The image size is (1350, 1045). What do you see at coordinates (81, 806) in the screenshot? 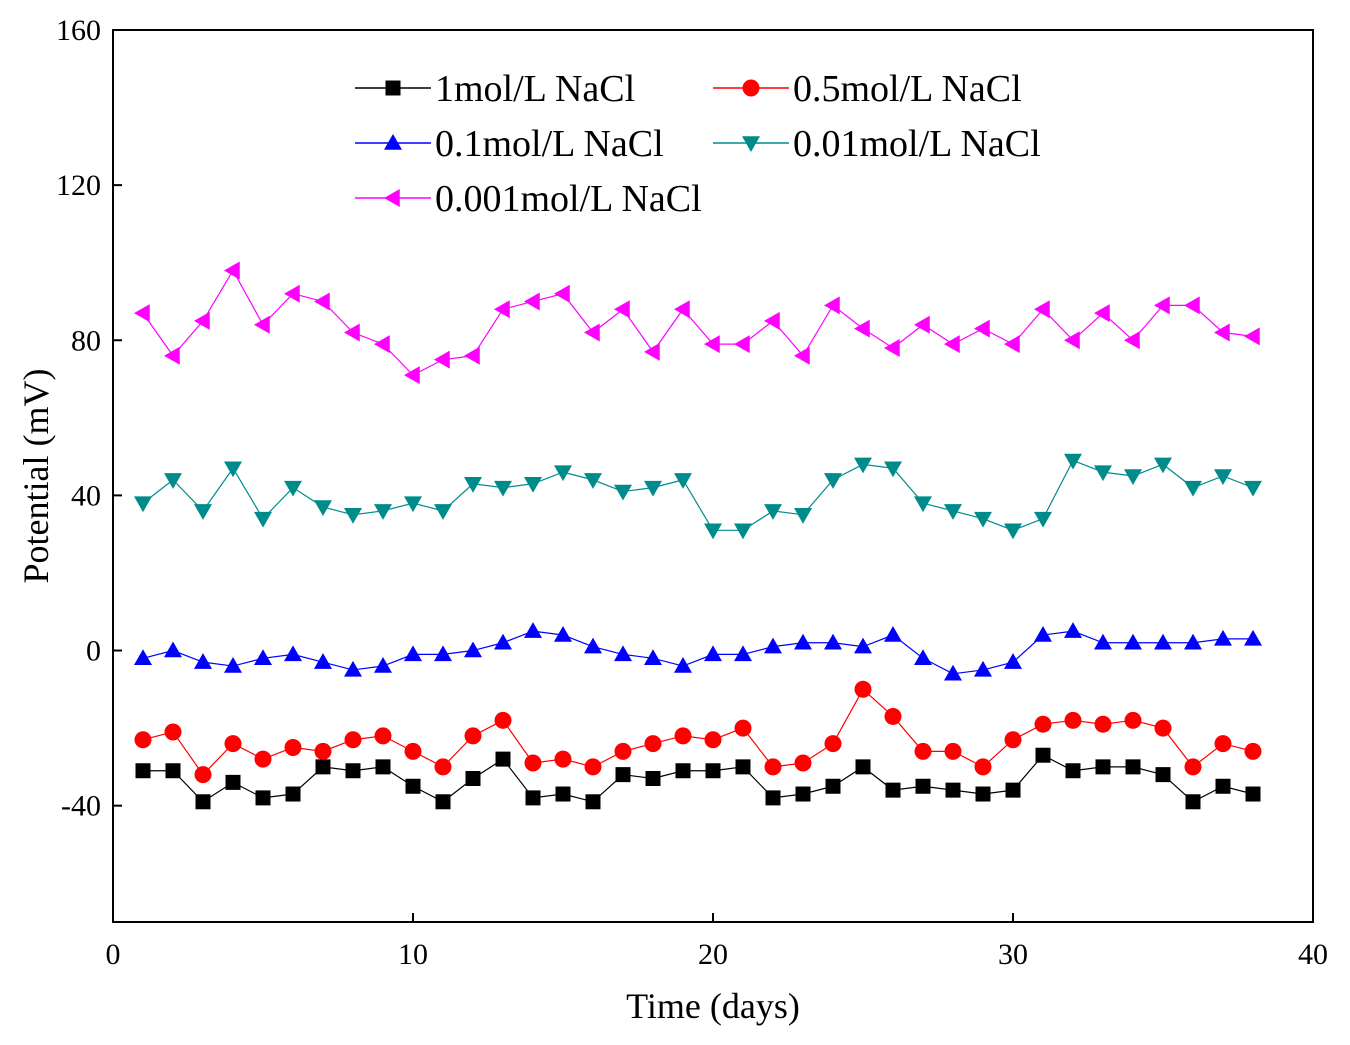
I see `y-tick-label: -40` at bounding box center [81, 806].